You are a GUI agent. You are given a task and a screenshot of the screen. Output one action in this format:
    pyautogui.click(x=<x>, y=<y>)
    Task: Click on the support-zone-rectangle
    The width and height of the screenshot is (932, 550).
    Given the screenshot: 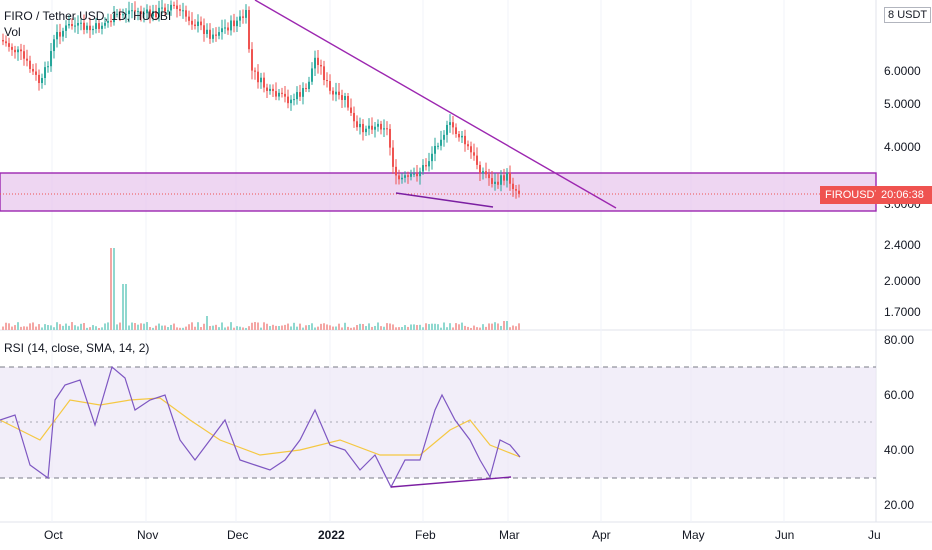 What is the action you would take?
    pyautogui.click(x=438, y=192)
    